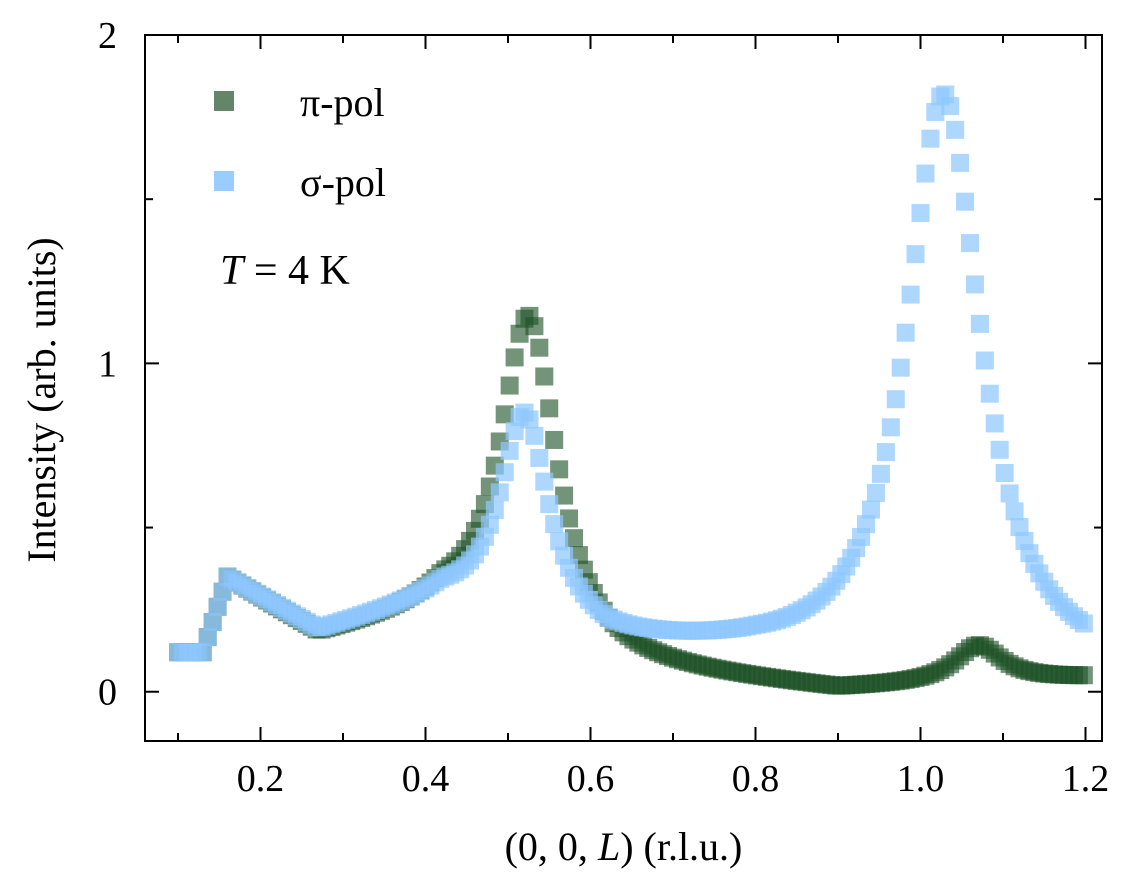 This screenshot has height=879, width=1140. Describe the element at coordinates (624, 846) in the screenshot. I see `x-axis-label: (0, 0, L) (r.l.u.)` at that location.